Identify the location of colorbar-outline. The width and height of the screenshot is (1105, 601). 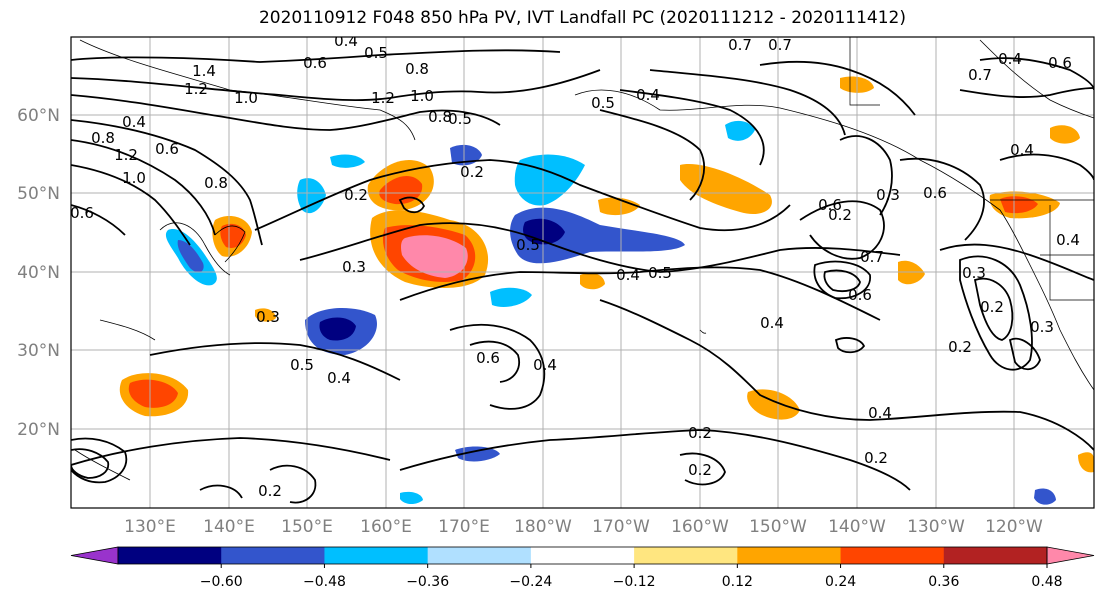
(582, 555).